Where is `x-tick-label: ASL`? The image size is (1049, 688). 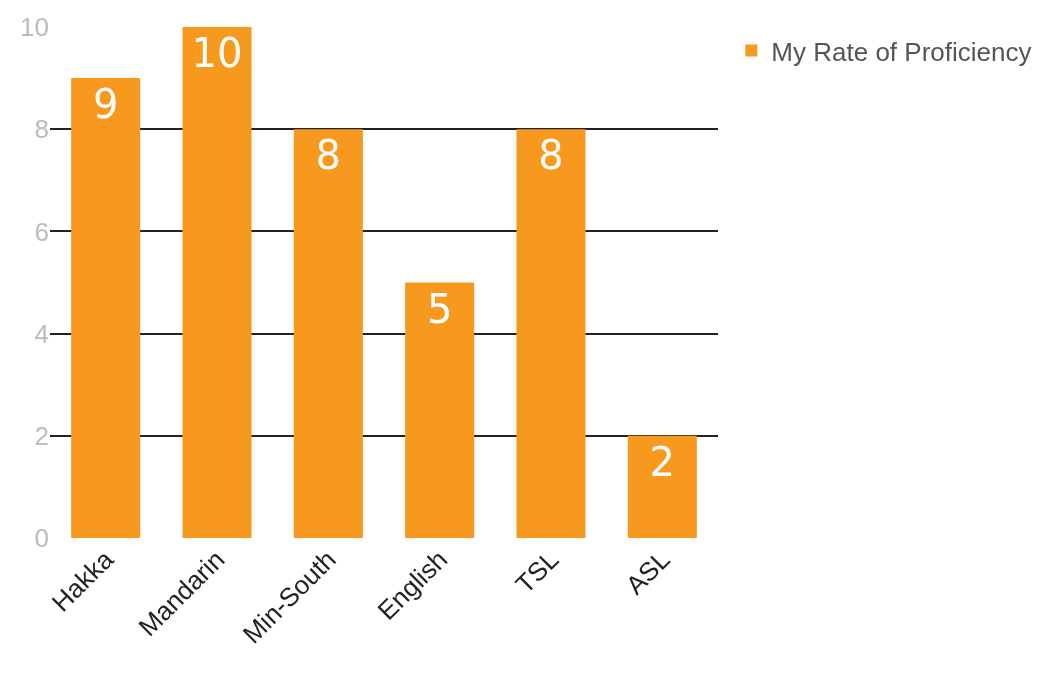 x-tick-label: ASL is located at coordinates (647, 572).